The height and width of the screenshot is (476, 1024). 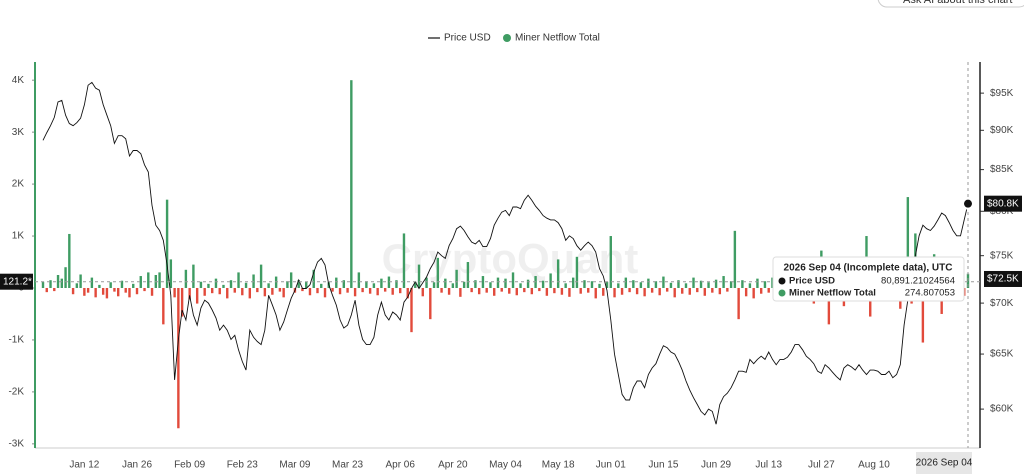 What do you see at coordinates (663, 465) in the screenshot?
I see `x-tick-label: Jun 15` at bounding box center [663, 465].